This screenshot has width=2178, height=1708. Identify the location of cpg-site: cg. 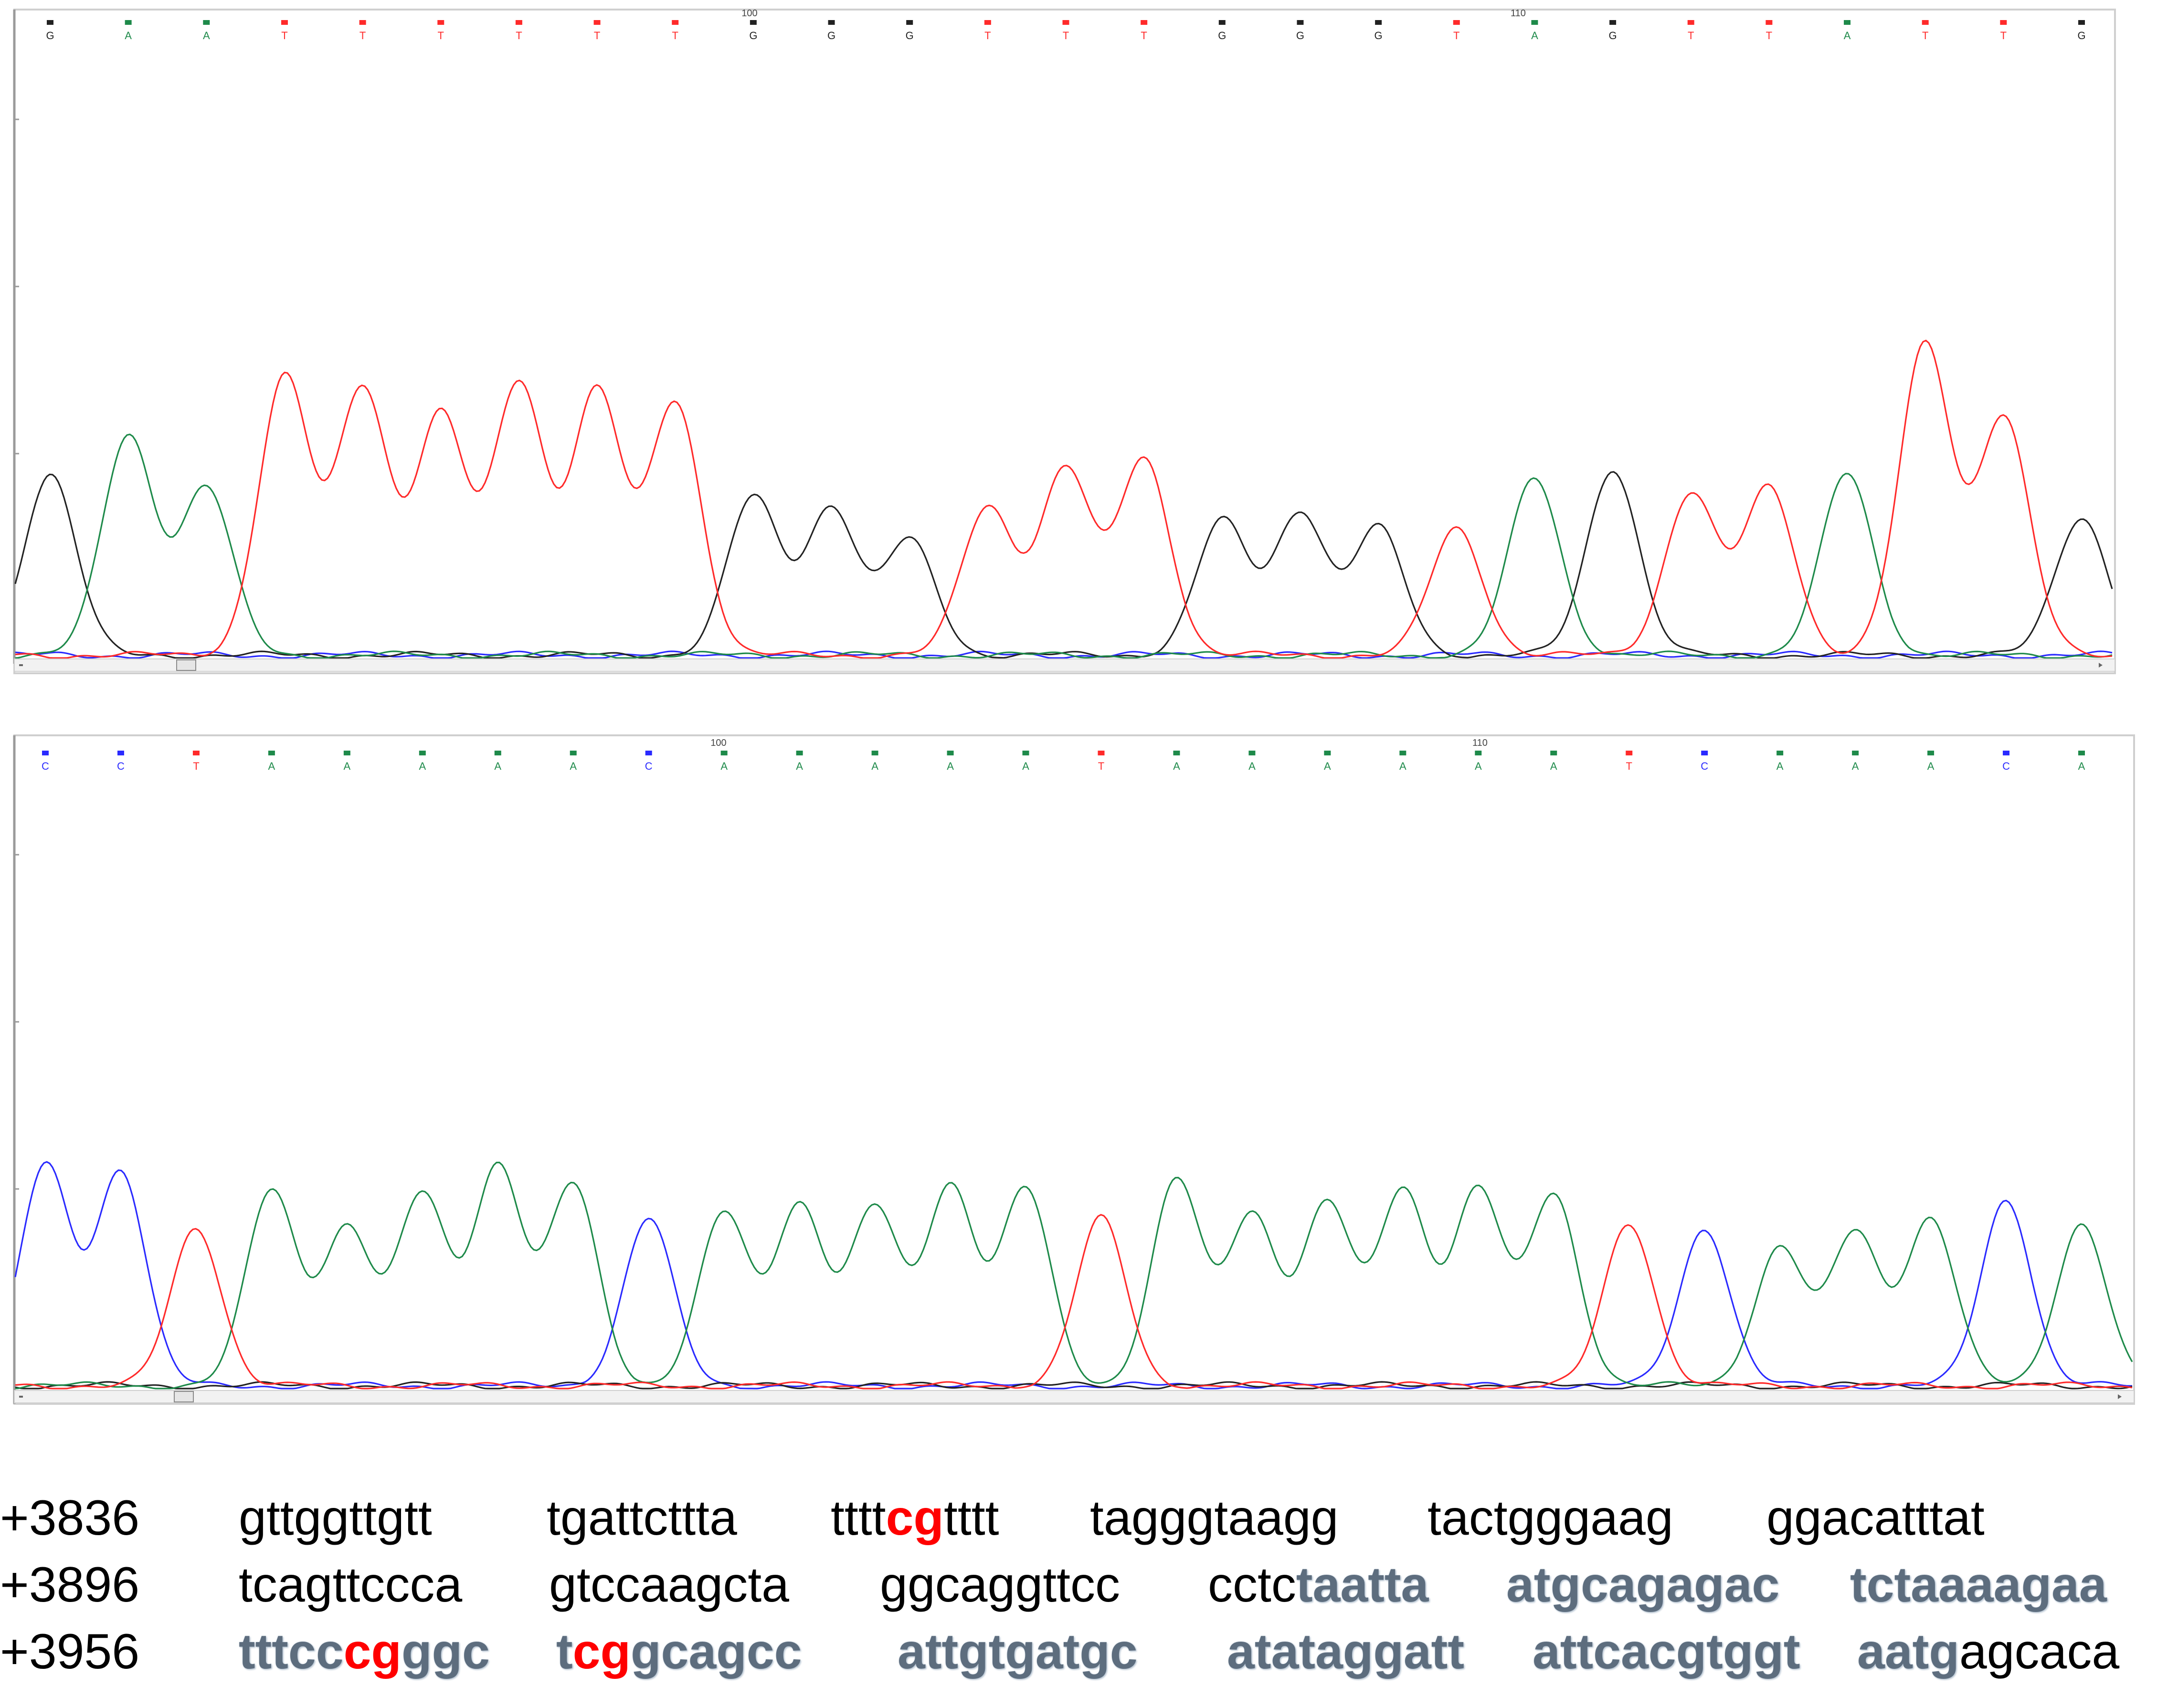
(601, 1651).